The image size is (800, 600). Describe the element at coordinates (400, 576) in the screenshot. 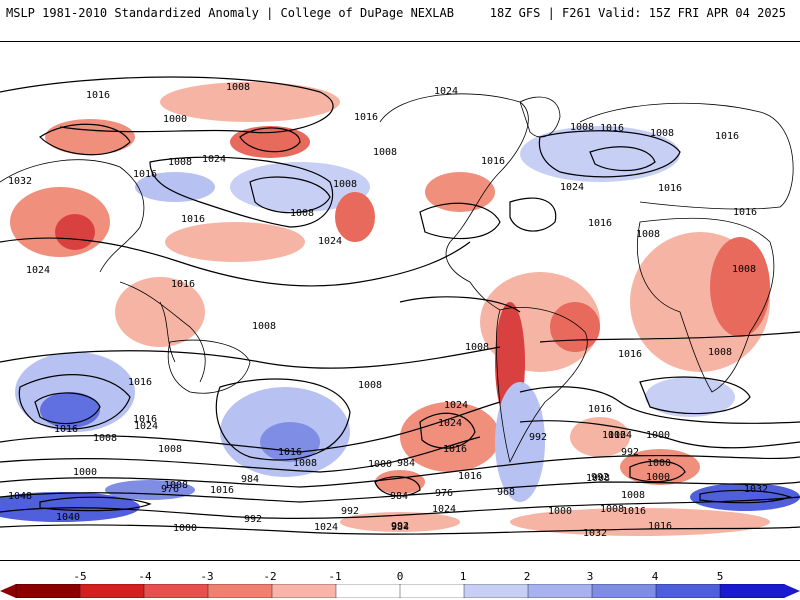

I see `colorbar-tick-label: 0` at that location.